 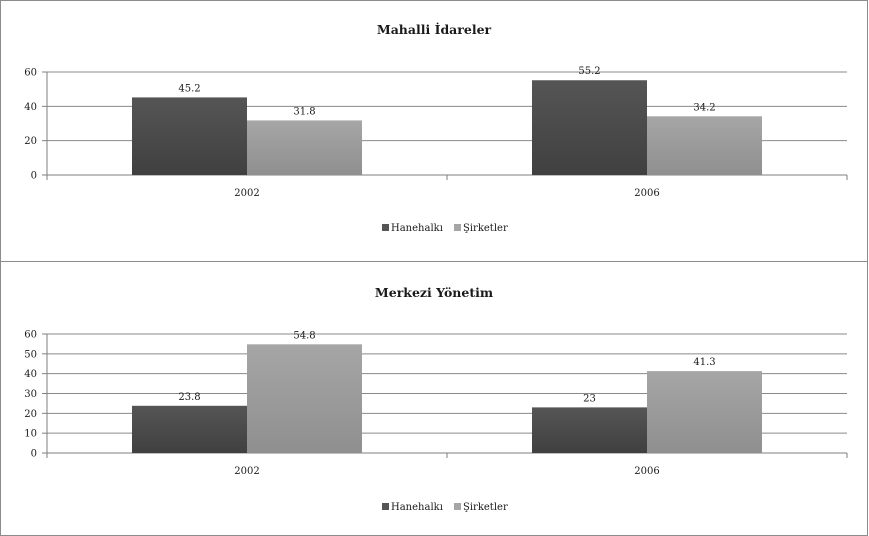 What do you see at coordinates (30, 434) in the screenshot?
I see `y-tick-label: 10` at bounding box center [30, 434].